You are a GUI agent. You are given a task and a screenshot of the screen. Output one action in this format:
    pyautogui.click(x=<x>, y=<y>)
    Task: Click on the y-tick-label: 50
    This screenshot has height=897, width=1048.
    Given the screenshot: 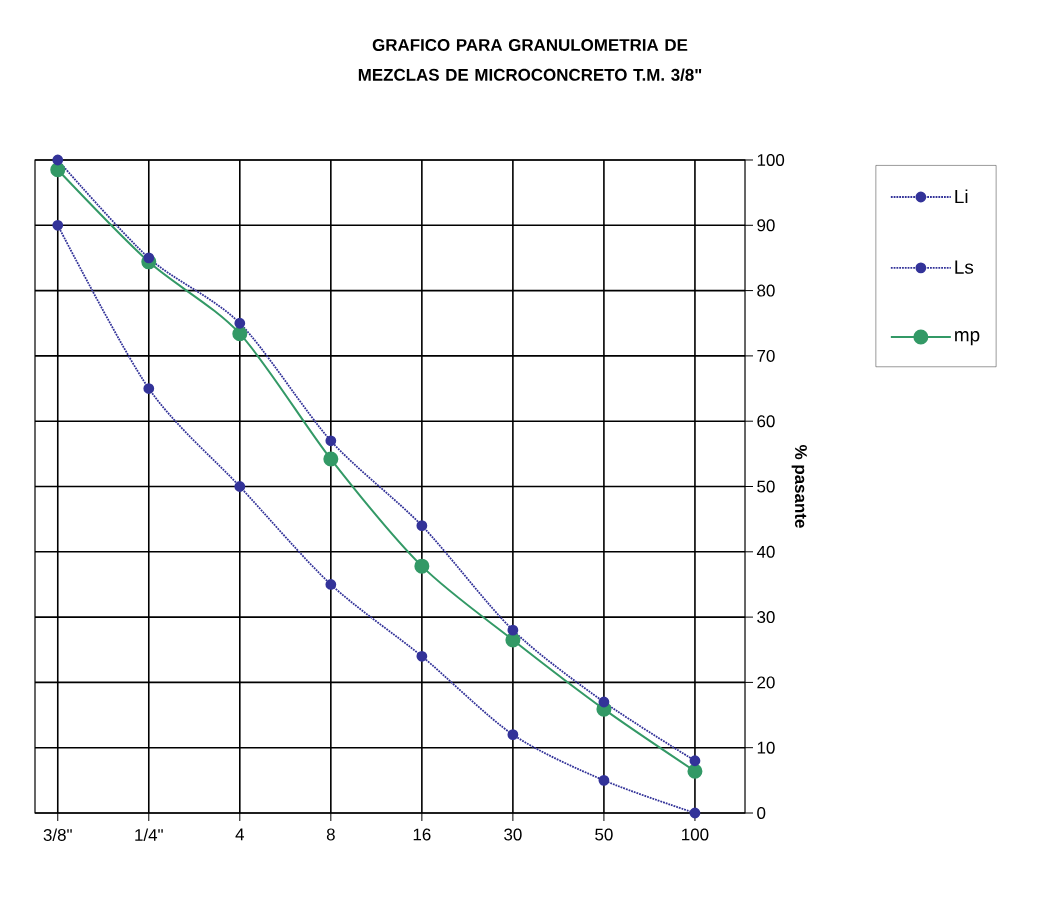 What is the action you would take?
    pyautogui.click(x=766, y=486)
    